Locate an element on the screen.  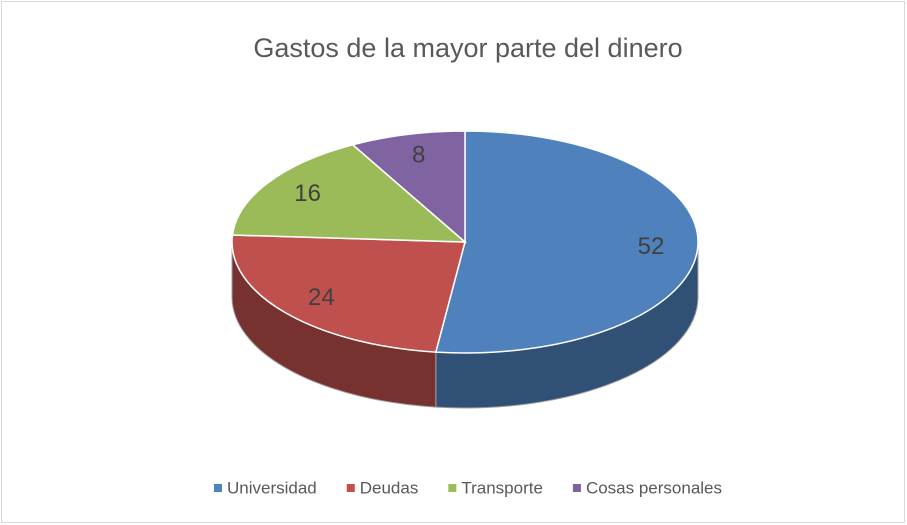
data-label: 16 is located at coordinates (307, 193).